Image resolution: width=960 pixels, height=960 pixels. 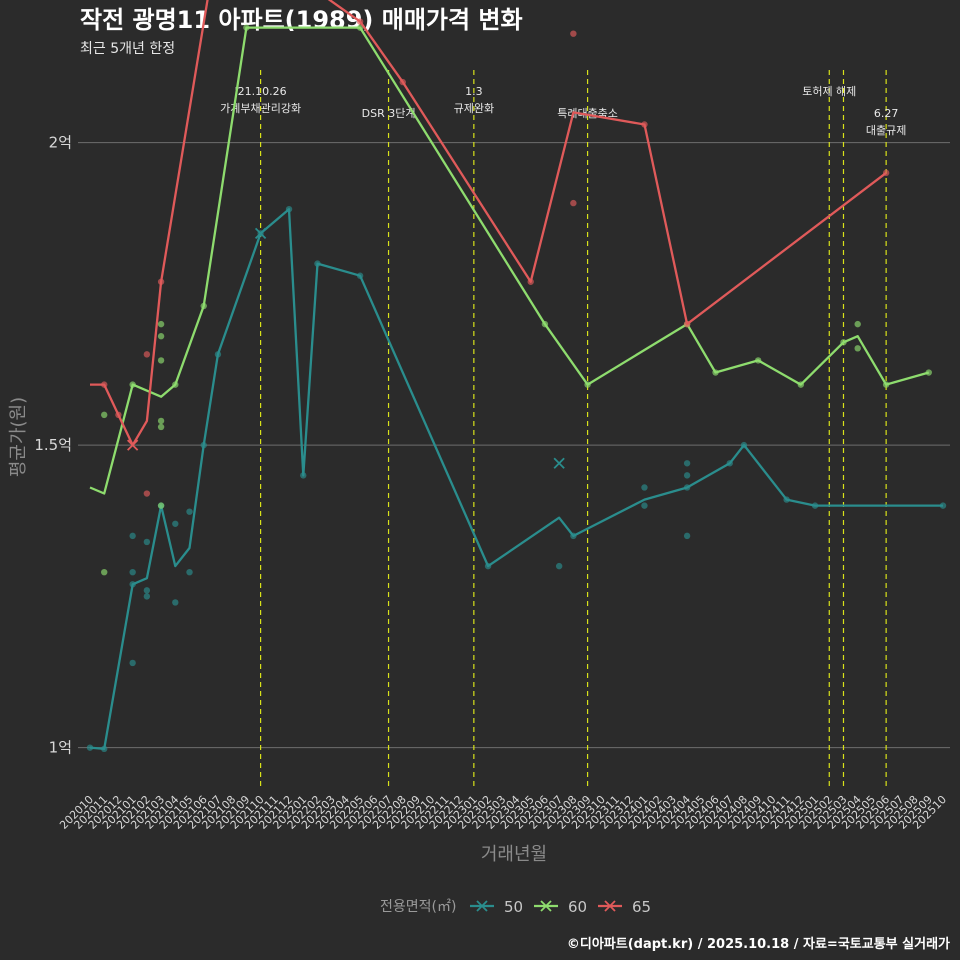 I want to click on legend-label: 60, so click(x=577, y=907).